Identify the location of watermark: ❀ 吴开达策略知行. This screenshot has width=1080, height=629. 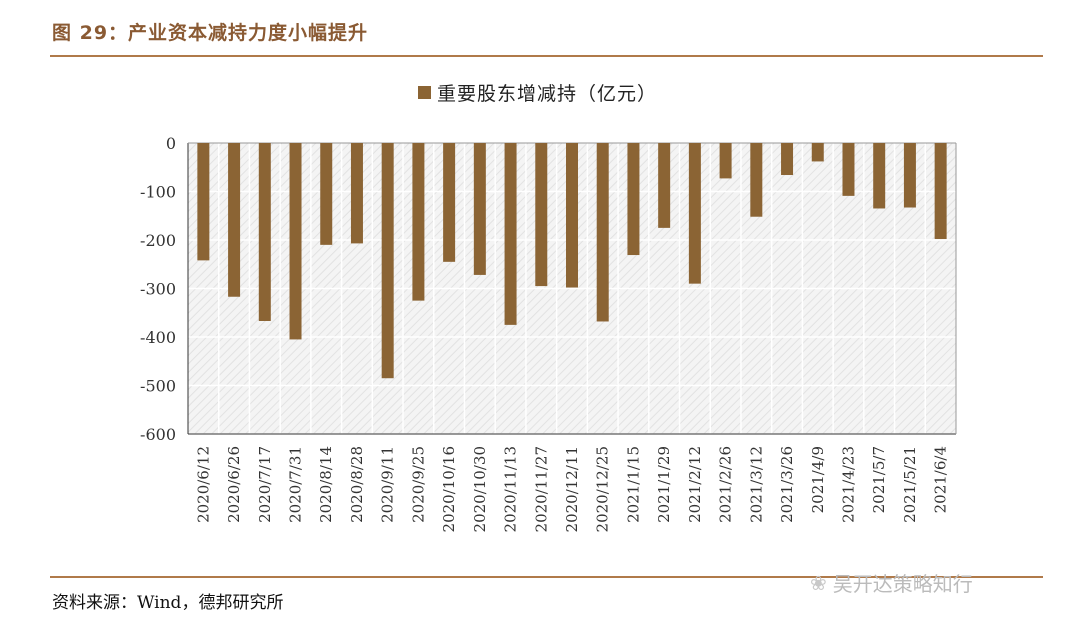
(891, 582).